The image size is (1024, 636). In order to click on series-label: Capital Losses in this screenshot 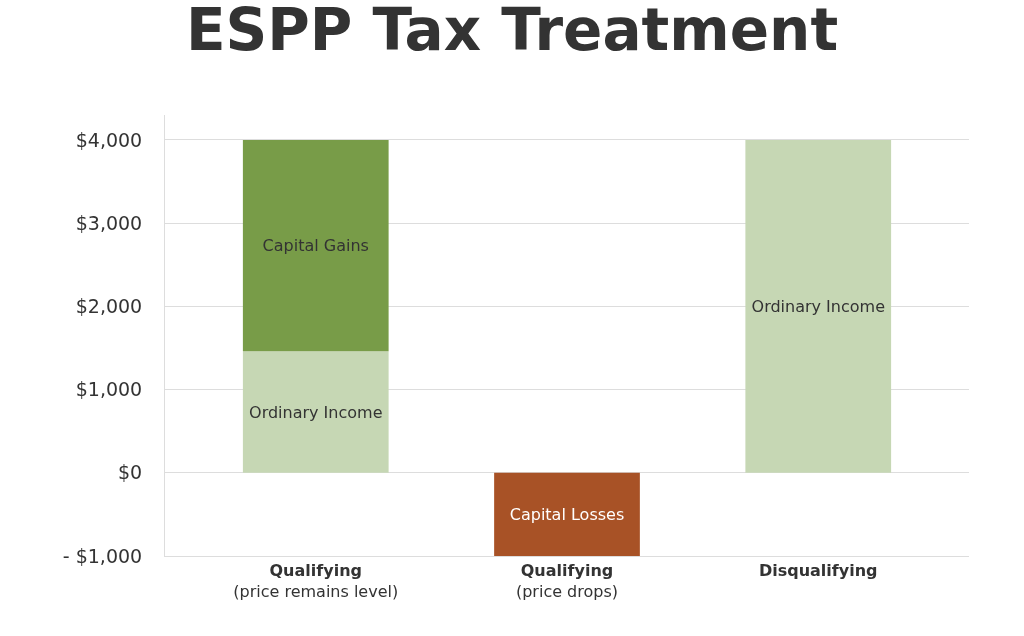, I will do `click(567, 514)`.